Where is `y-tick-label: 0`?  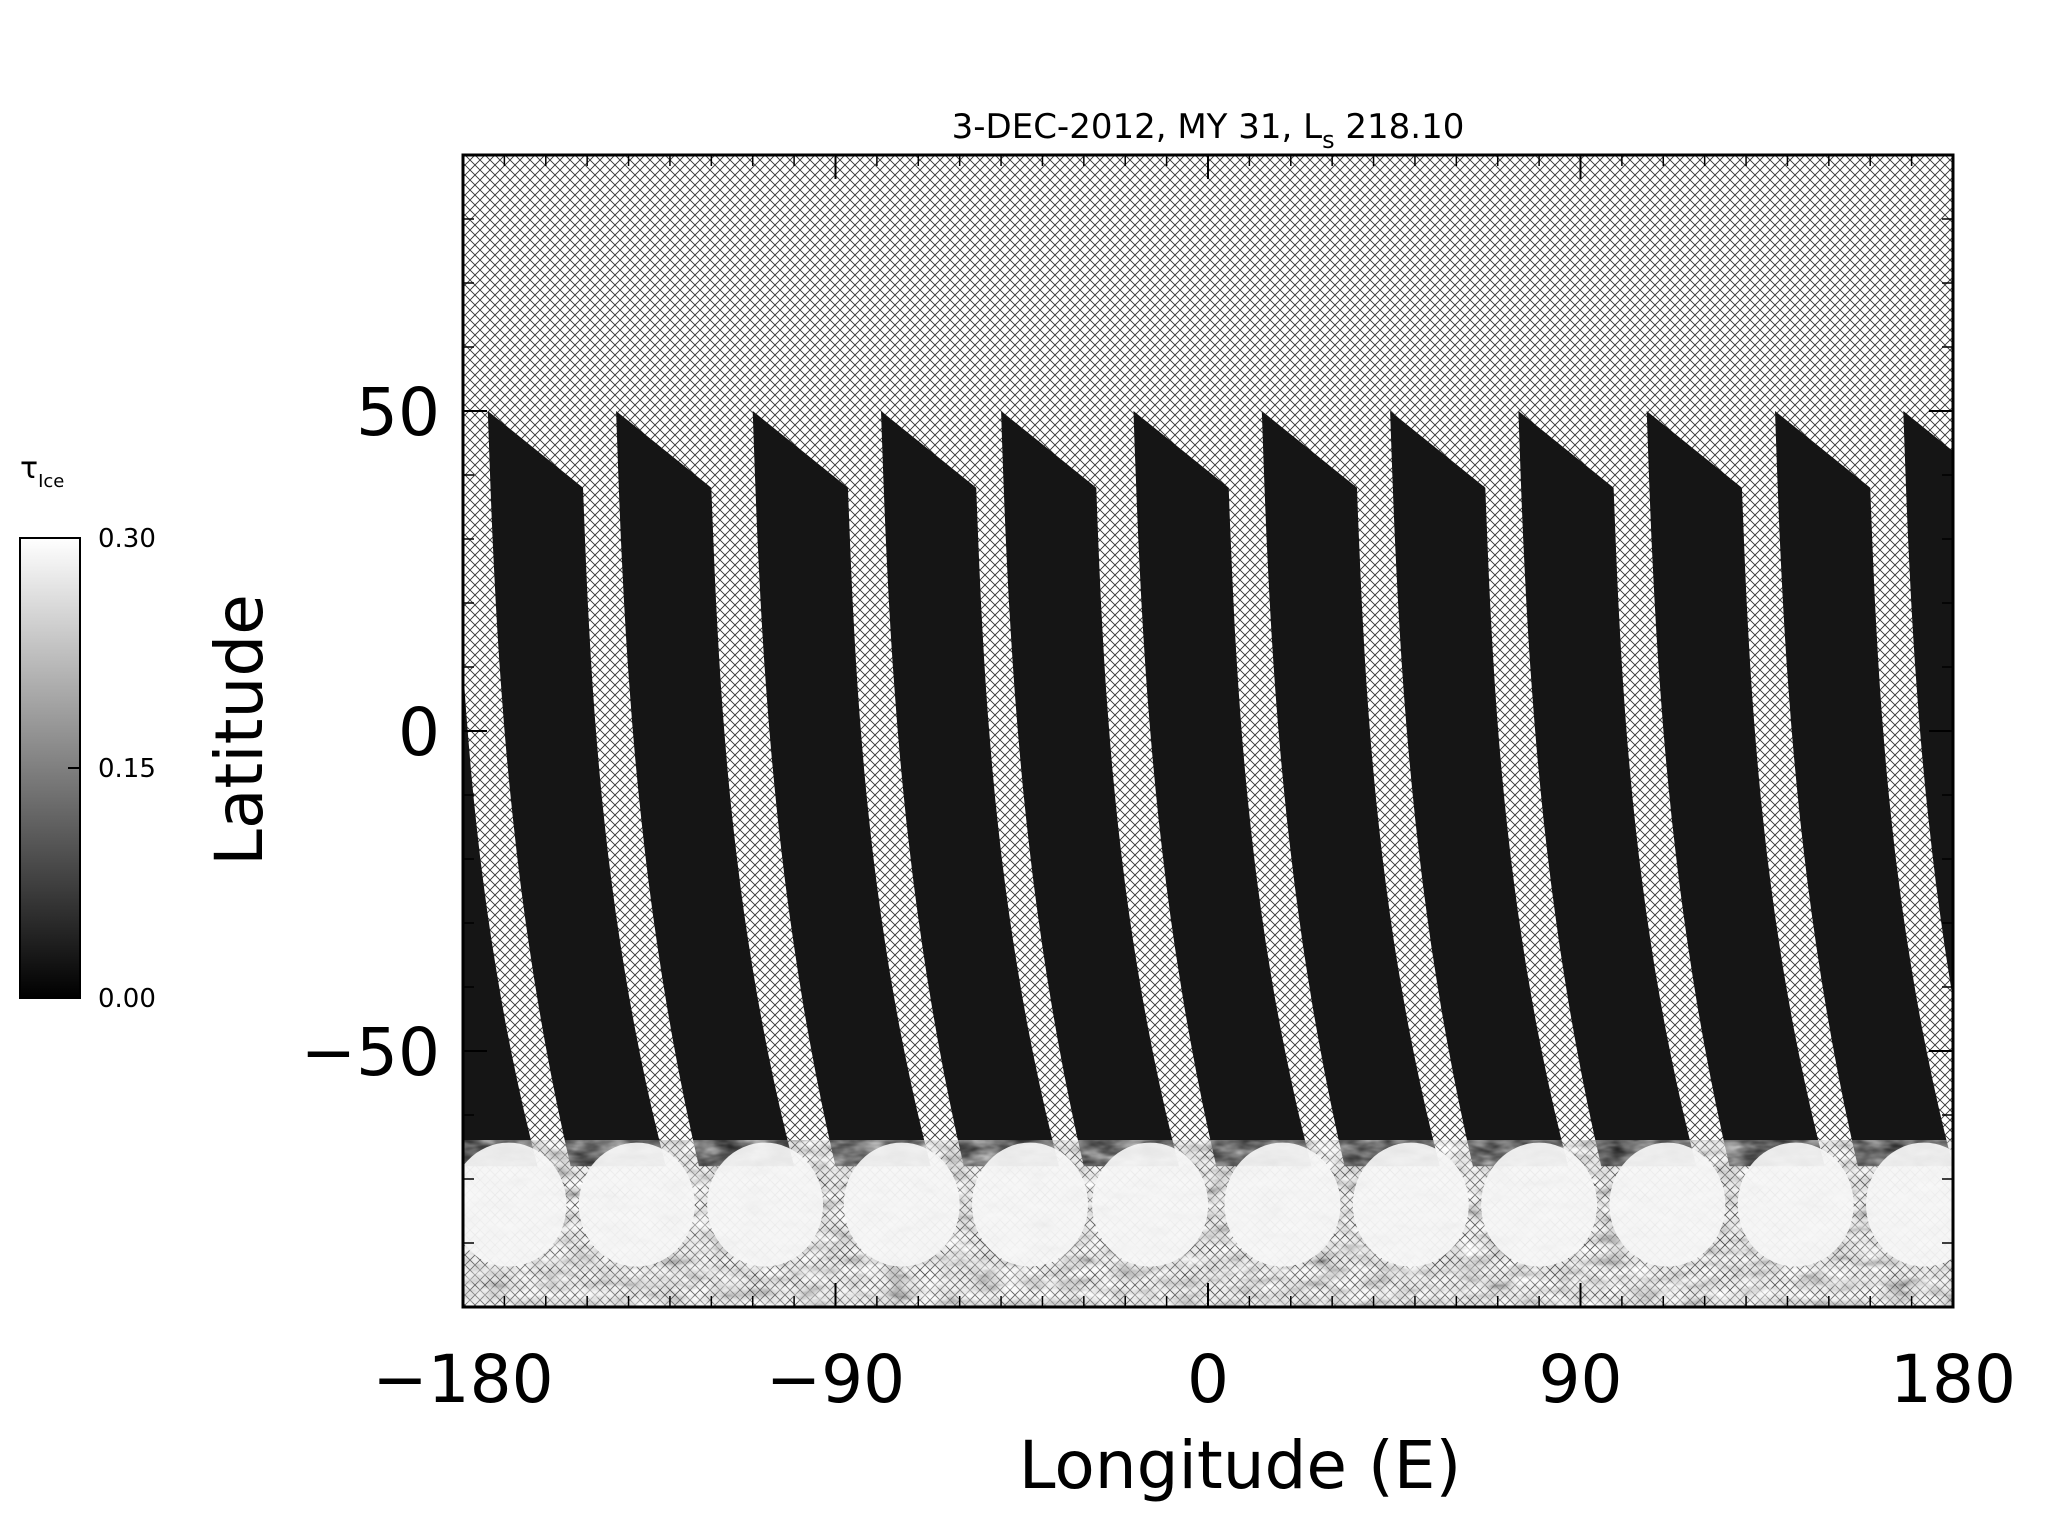
y-tick-label: 0 is located at coordinates (419, 732).